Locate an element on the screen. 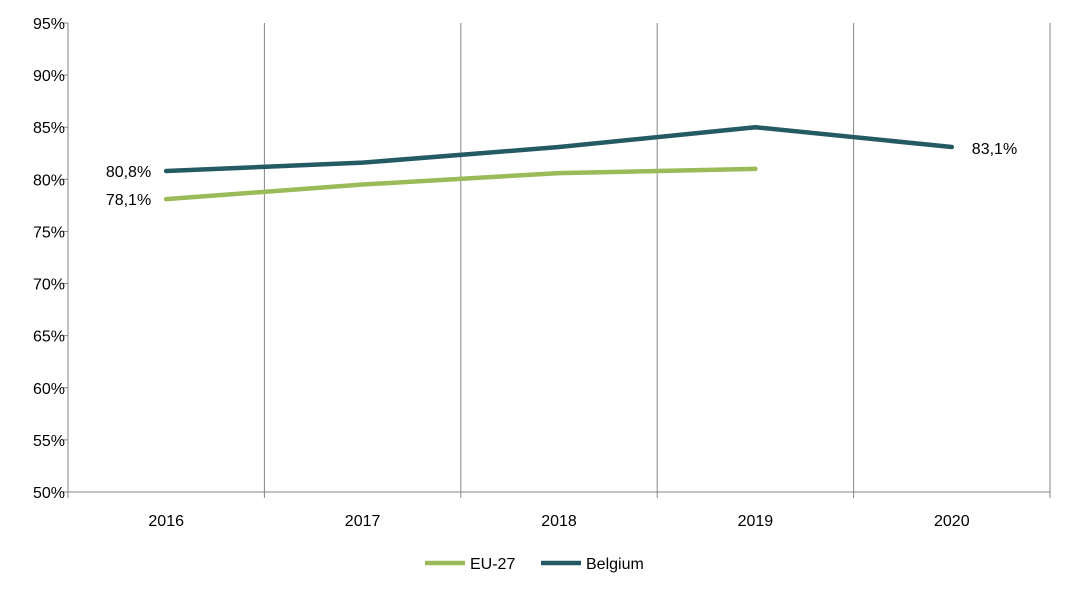  x-tick-label: 2018 is located at coordinates (559, 521).